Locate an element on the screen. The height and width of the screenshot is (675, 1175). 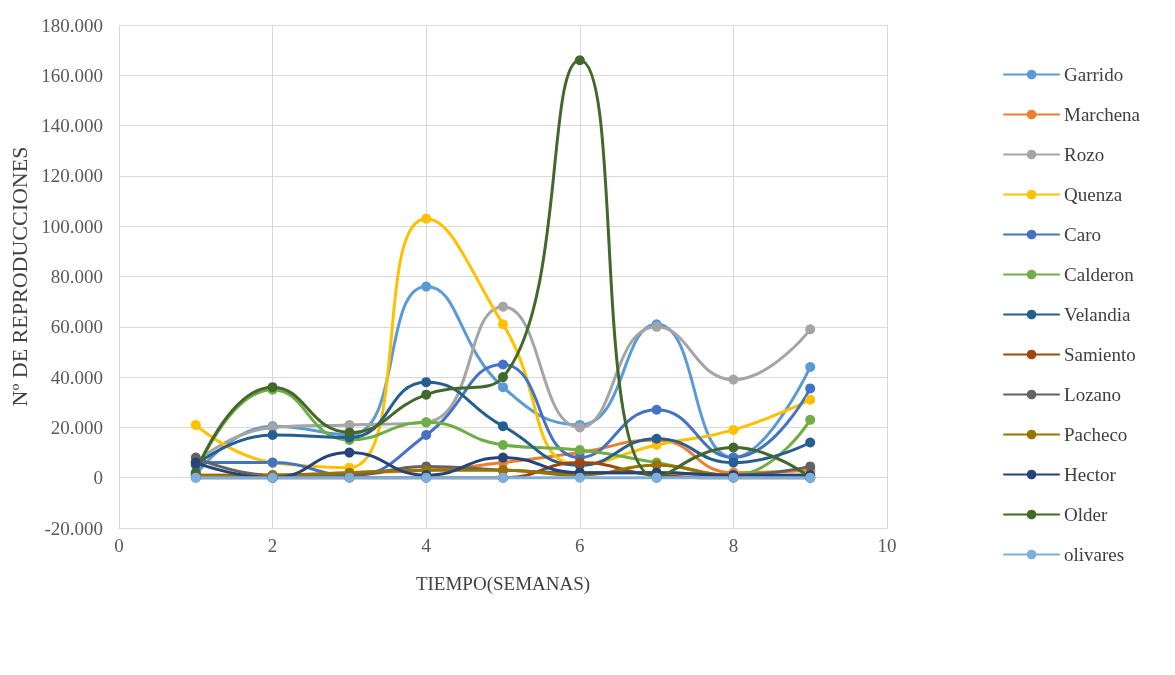
y-tick-label: 100.000 is located at coordinates (72, 226).